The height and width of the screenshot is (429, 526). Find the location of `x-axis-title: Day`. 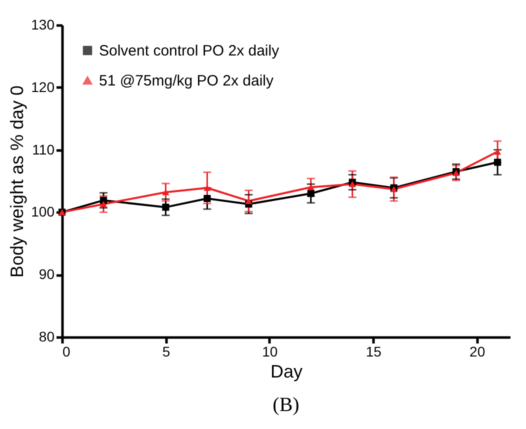

x-axis-title: Day is located at coordinates (286, 372).